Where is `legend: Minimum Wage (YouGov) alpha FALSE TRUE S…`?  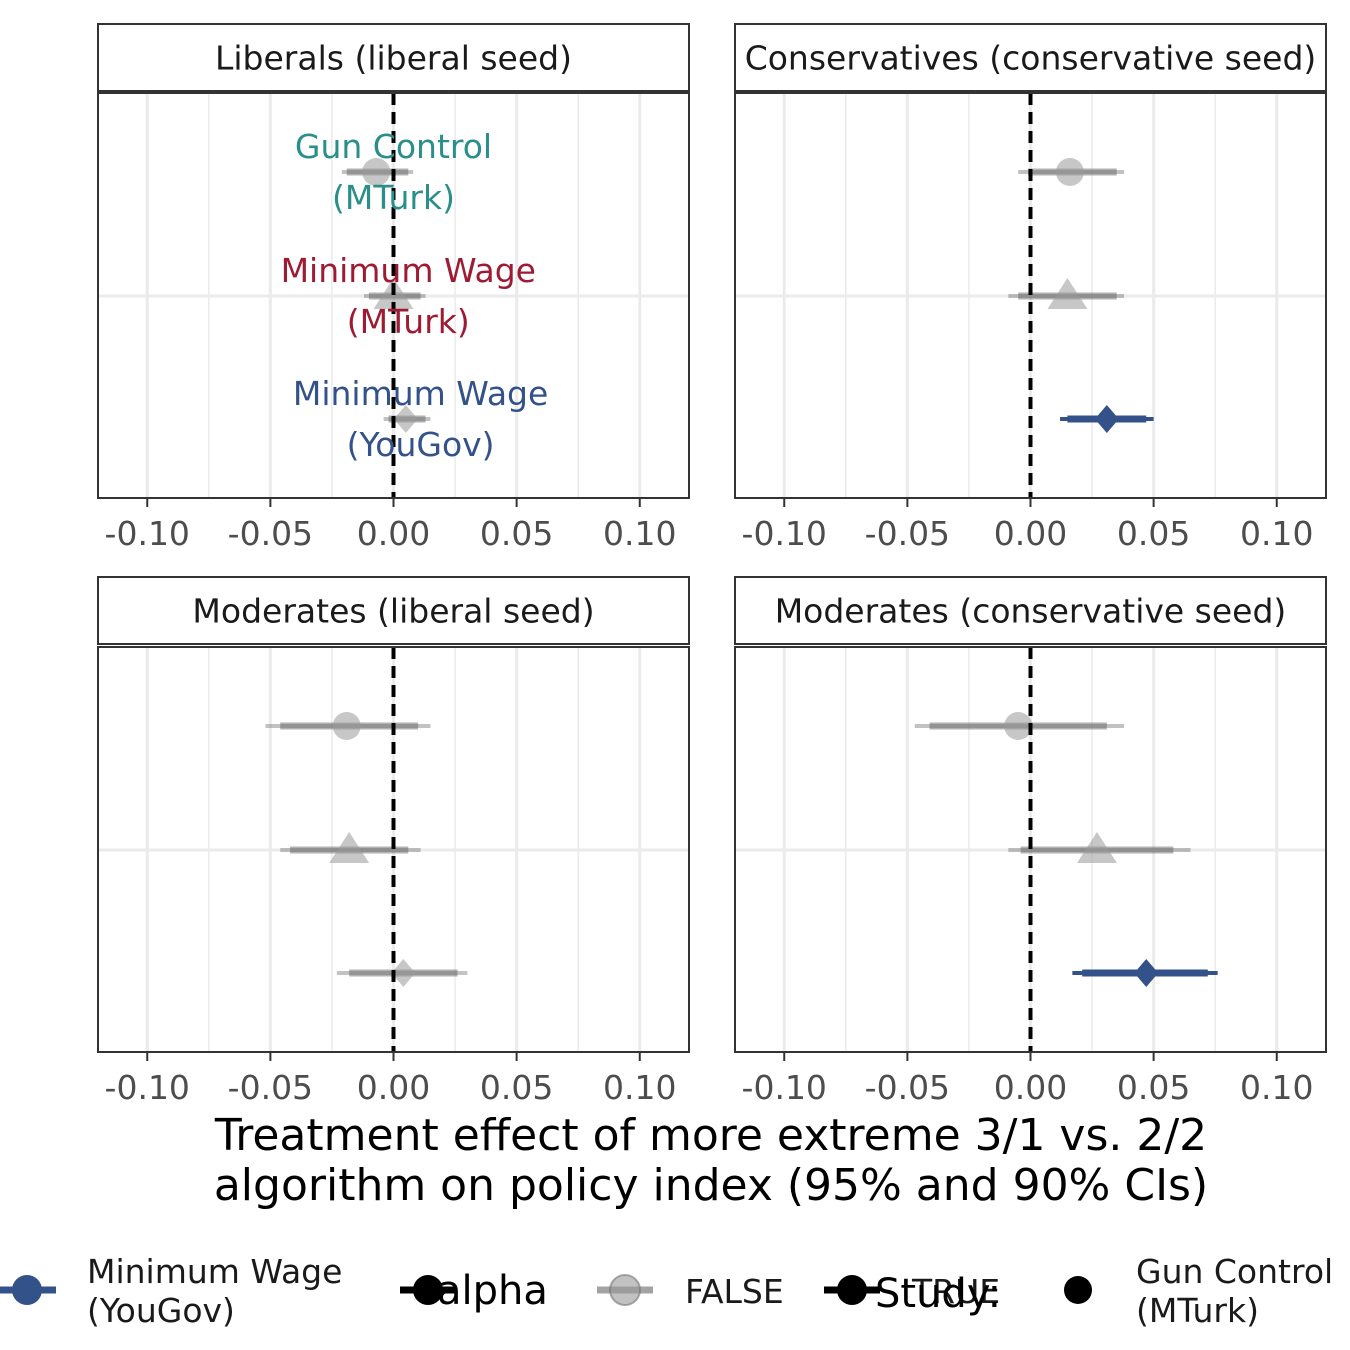 legend: Minimum Wage (YouGov) alpha FALSE TRUE S… is located at coordinates (666, 1291).